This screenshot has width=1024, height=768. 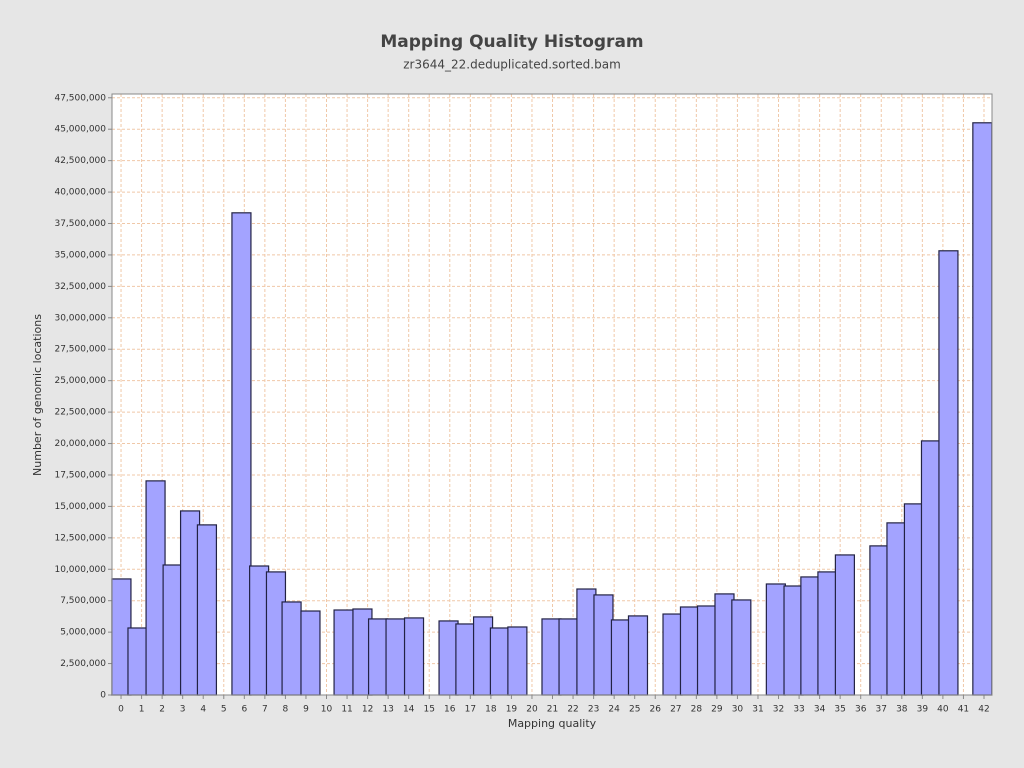 I want to click on y-tick-label: 5,000,000, so click(x=83, y=633).